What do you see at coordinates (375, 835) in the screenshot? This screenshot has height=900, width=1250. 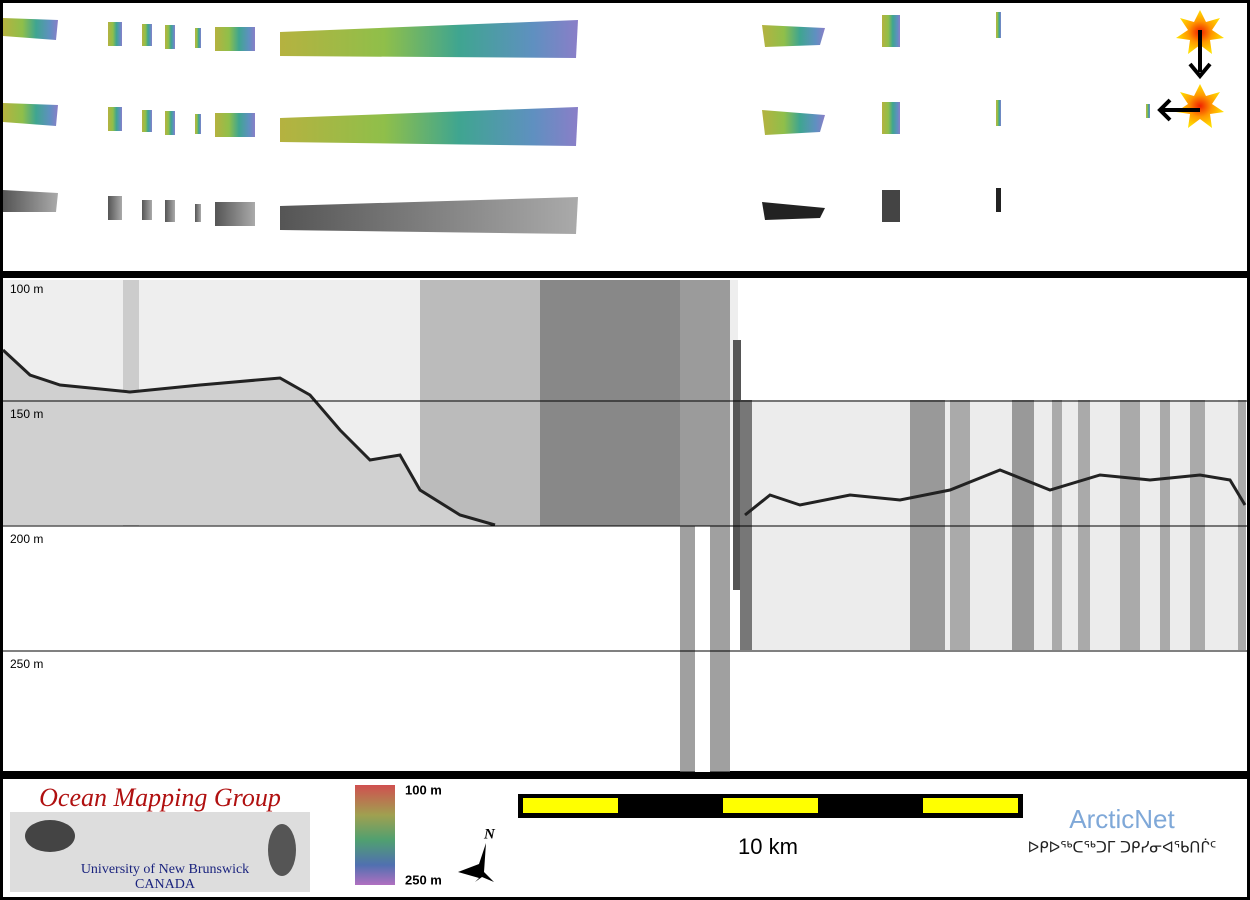 I see `colorbar` at bounding box center [375, 835].